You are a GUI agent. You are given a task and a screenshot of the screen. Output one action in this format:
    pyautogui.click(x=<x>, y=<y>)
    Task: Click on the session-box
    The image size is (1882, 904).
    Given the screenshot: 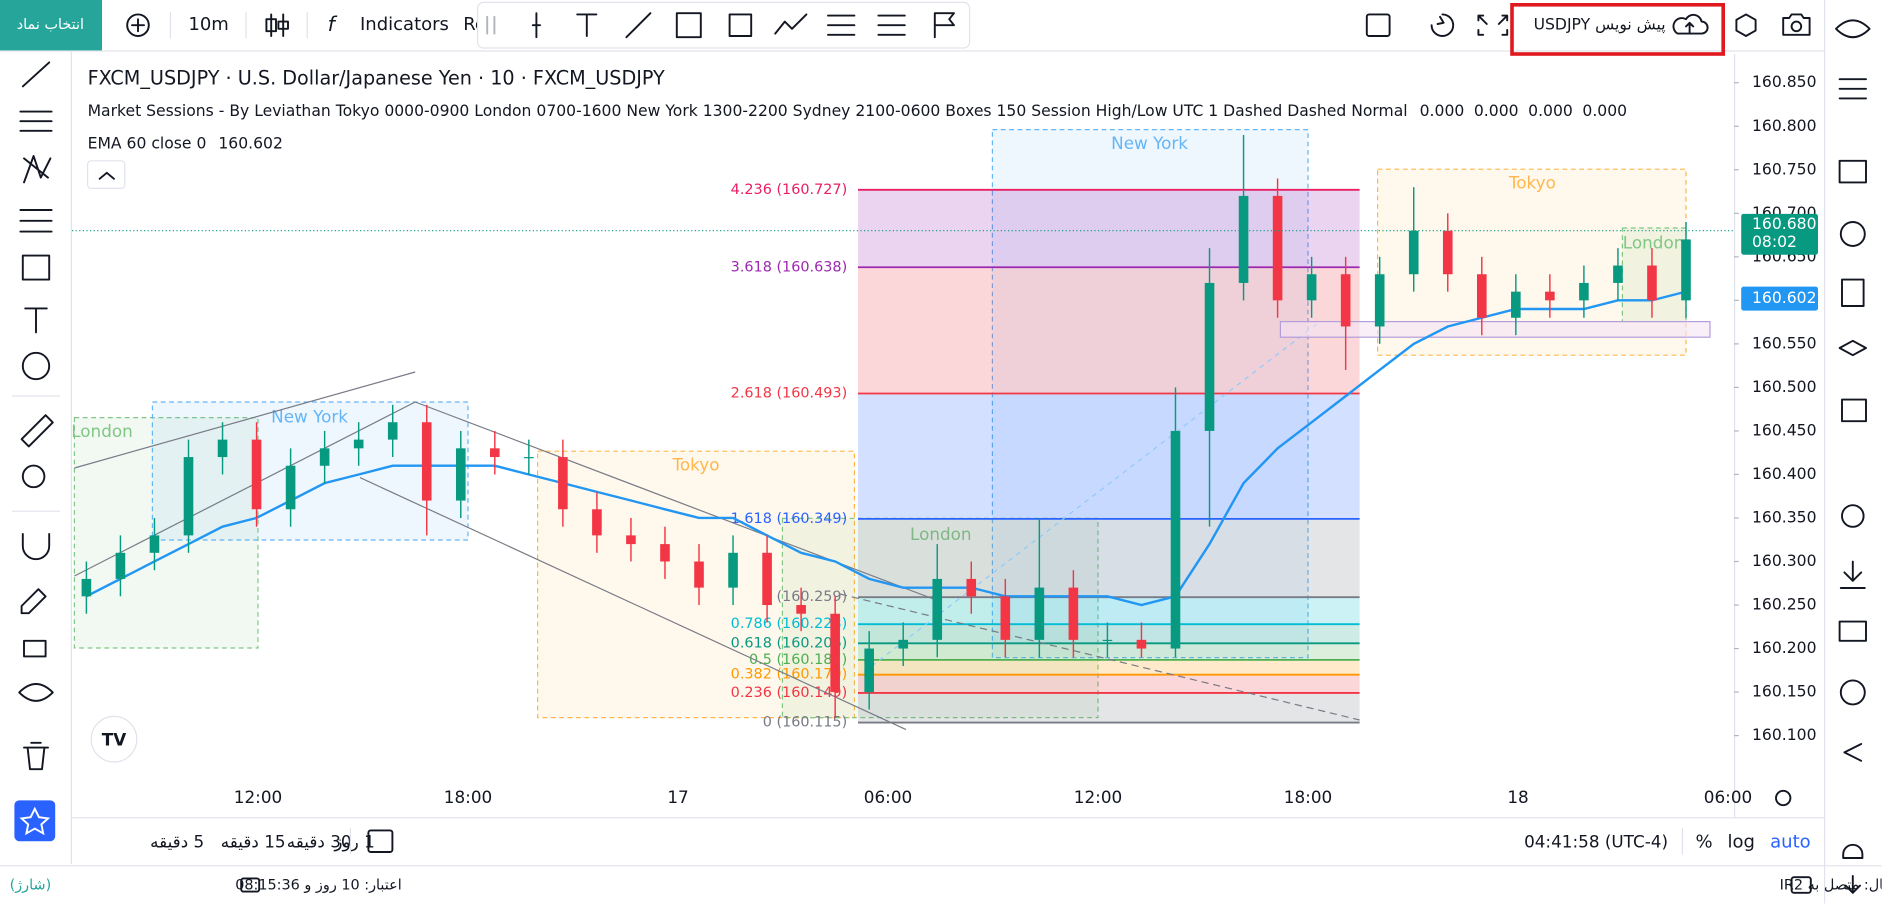 What is the action you would take?
    pyautogui.click(x=166, y=533)
    